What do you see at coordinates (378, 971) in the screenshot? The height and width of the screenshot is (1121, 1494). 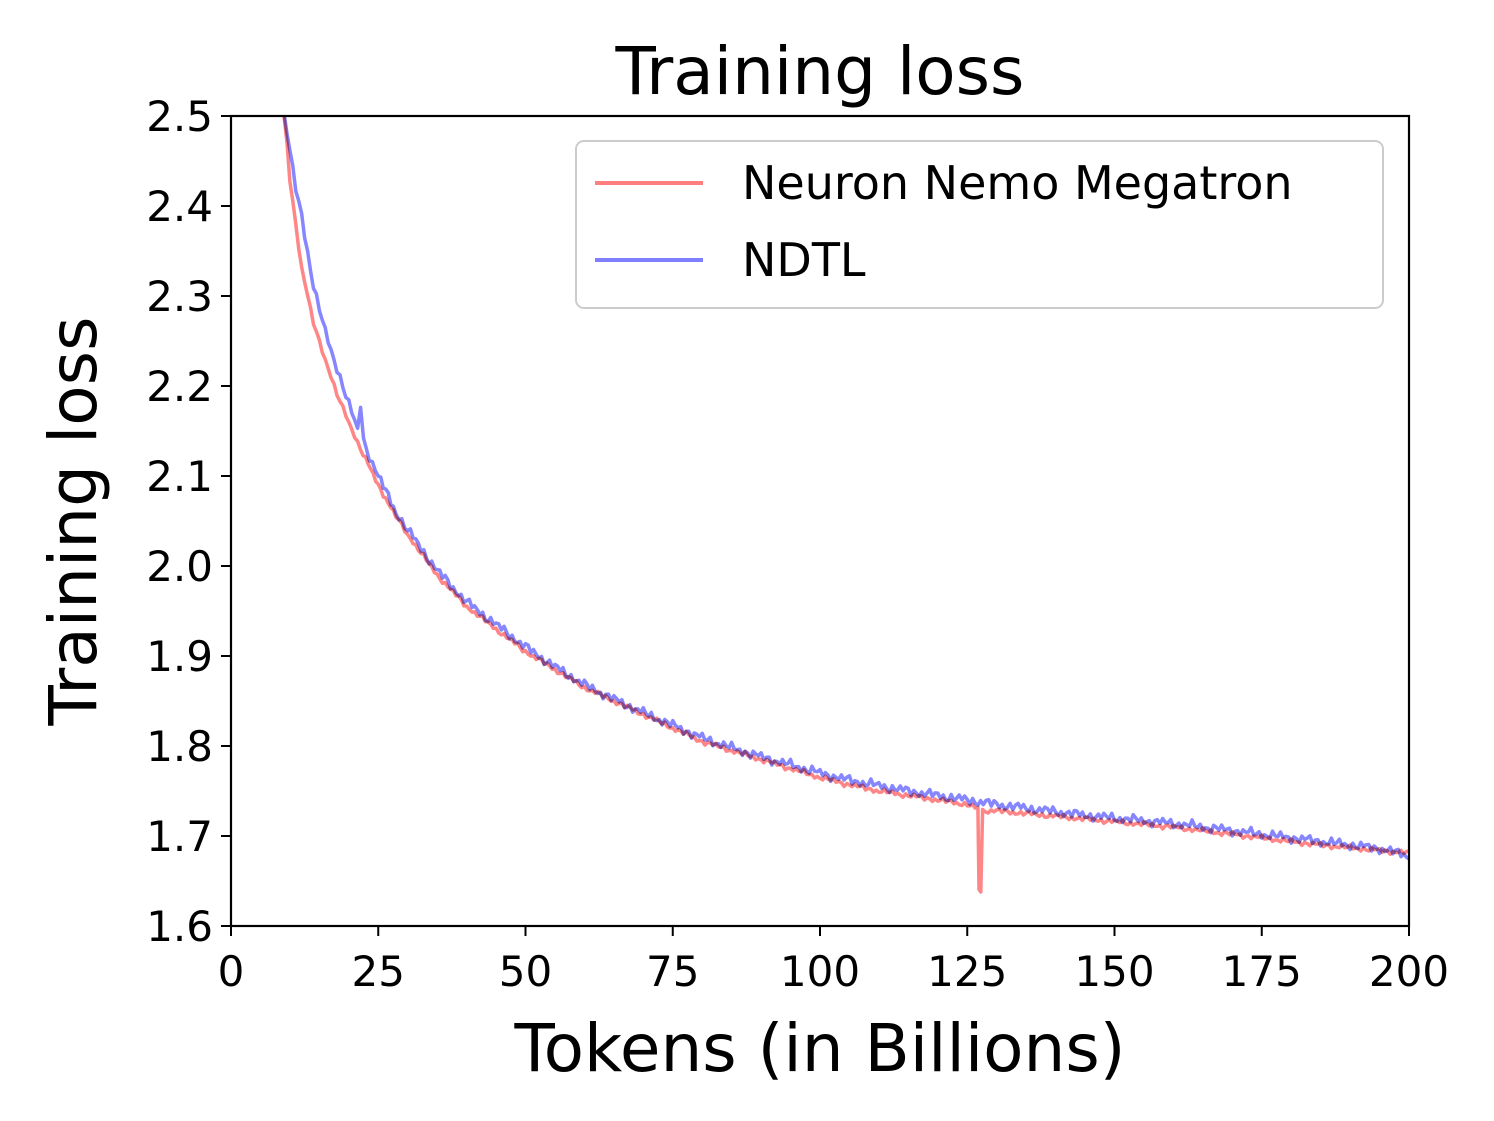 I see `x-tick-label: 25` at bounding box center [378, 971].